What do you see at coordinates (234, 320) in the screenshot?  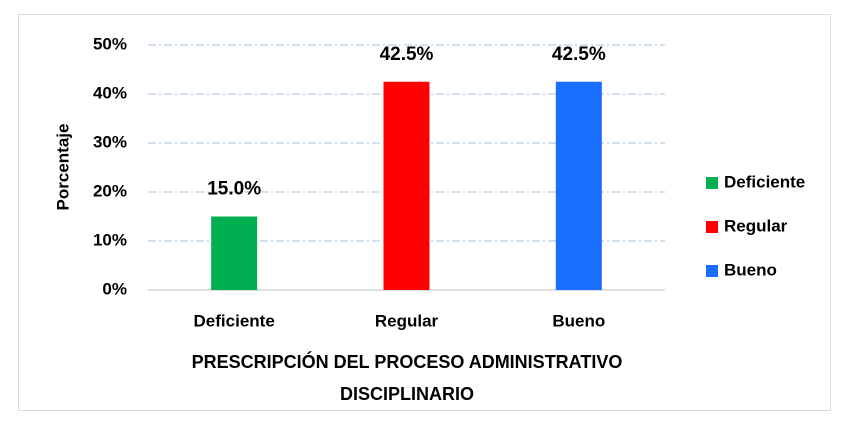 I see `x-tick-label: Deficiente` at bounding box center [234, 320].